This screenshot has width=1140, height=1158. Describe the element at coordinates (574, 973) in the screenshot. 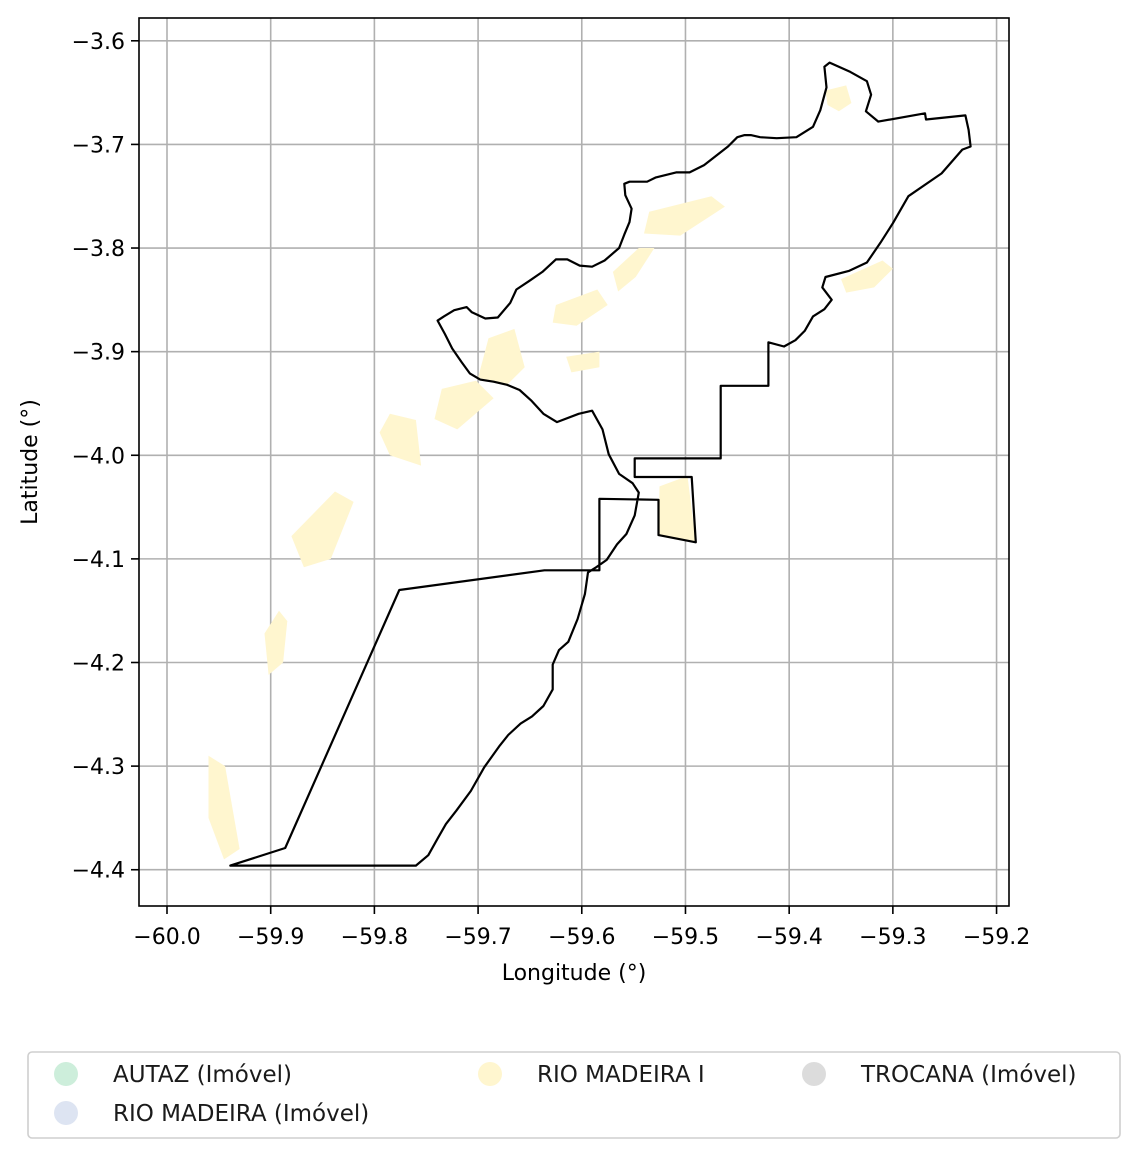

I see `x-axis-label: Longitude (°)` at that location.